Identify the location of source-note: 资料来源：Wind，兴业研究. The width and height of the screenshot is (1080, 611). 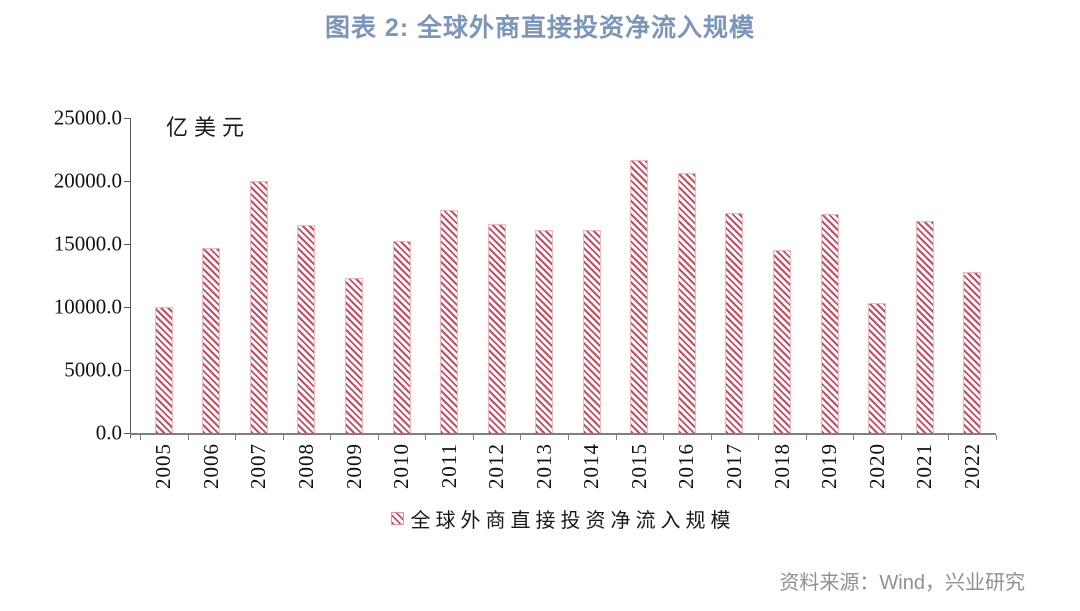
(902, 583).